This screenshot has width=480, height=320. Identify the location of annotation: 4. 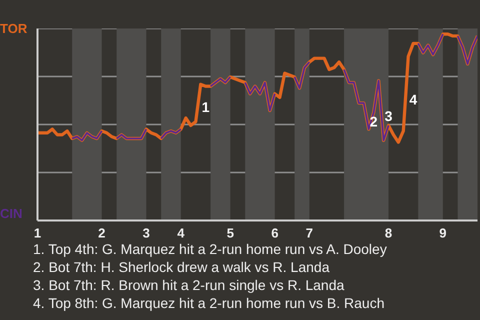
(413, 99).